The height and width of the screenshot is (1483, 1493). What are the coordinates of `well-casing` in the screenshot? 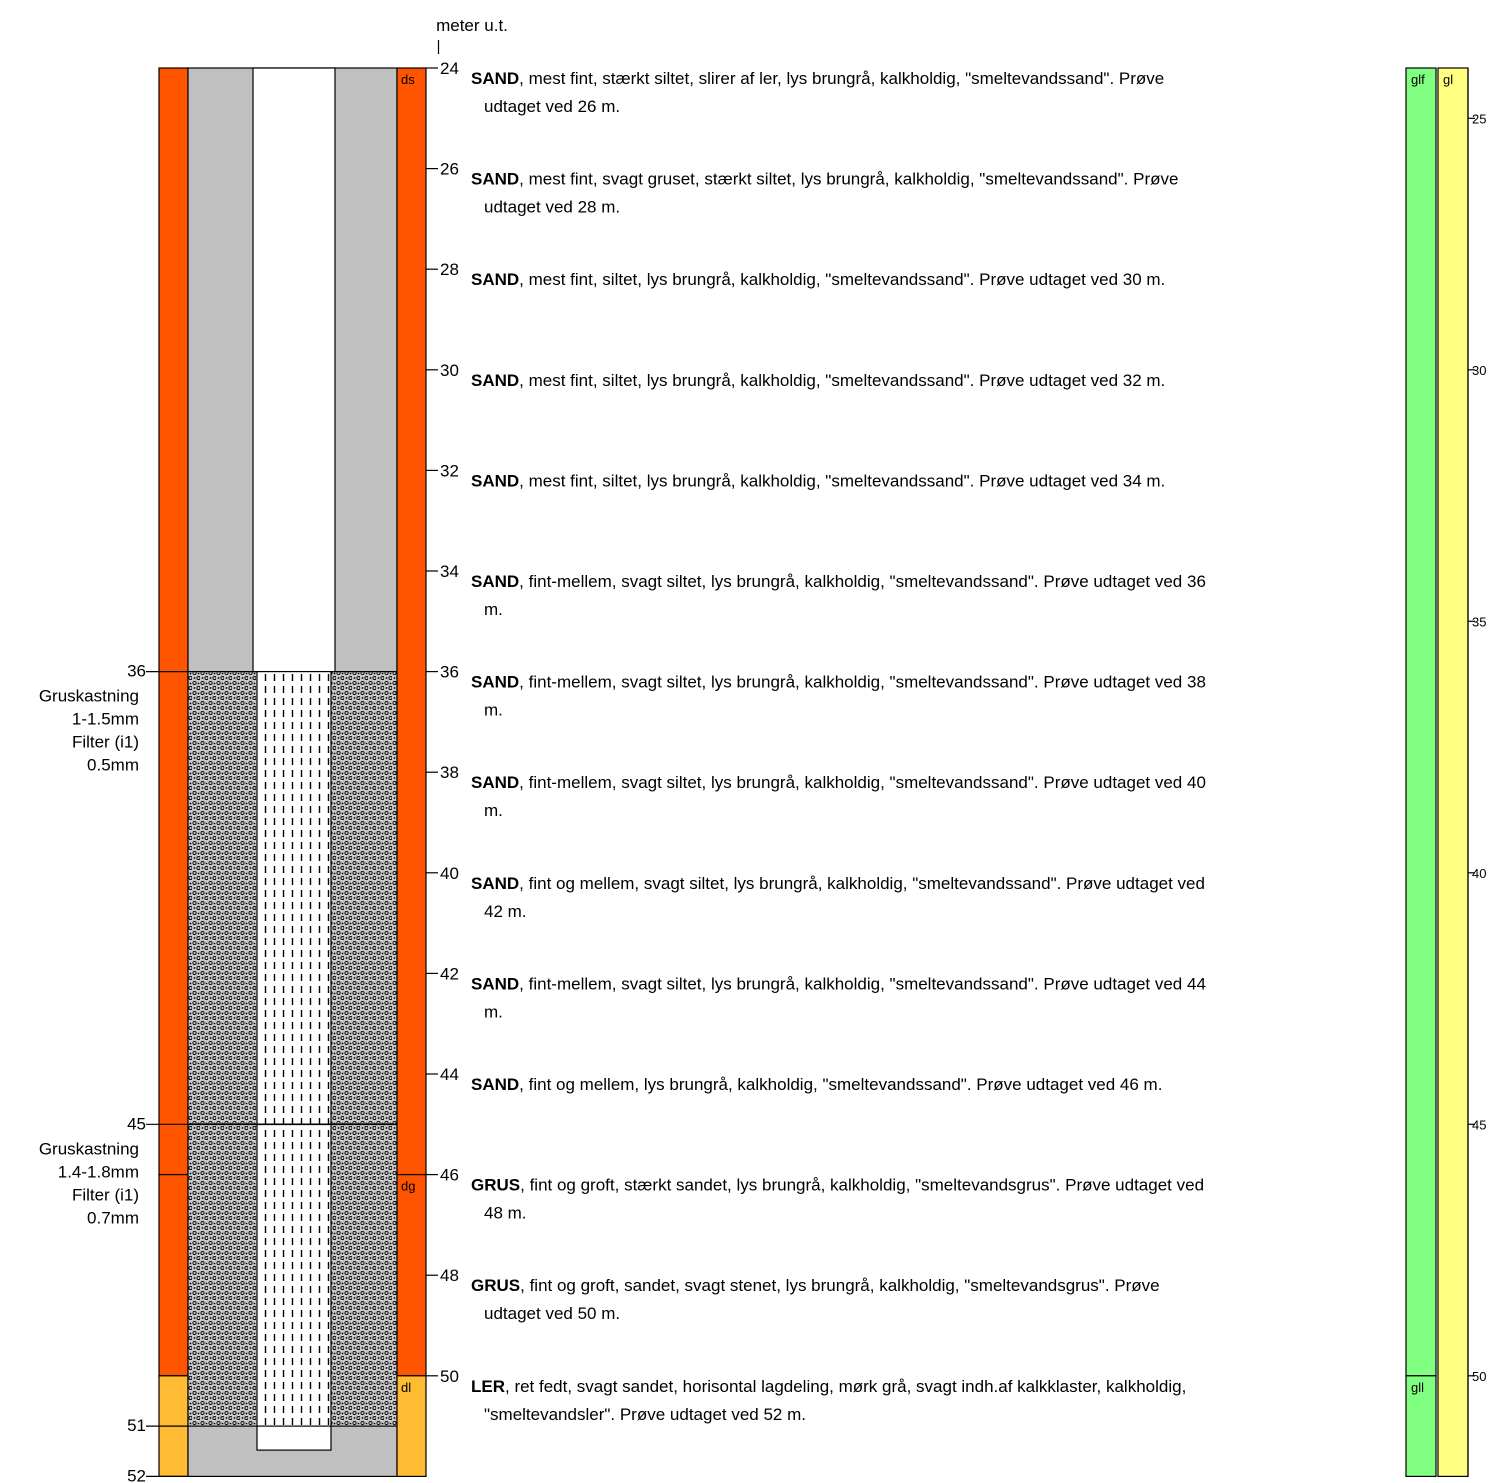 It's located at (294, 370).